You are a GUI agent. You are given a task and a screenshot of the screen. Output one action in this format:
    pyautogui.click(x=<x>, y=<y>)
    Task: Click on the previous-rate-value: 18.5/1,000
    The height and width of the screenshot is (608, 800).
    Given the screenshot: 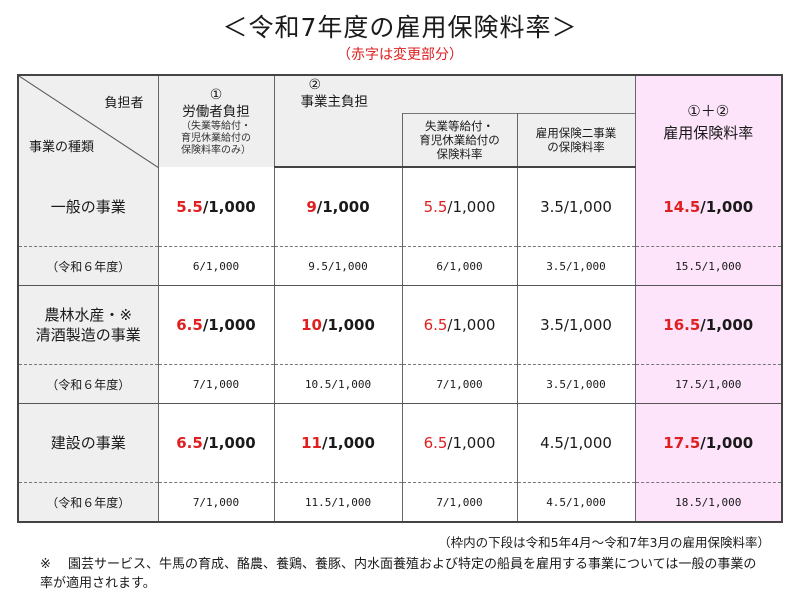 What is the action you would take?
    pyautogui.click(x=708, y=502)
    